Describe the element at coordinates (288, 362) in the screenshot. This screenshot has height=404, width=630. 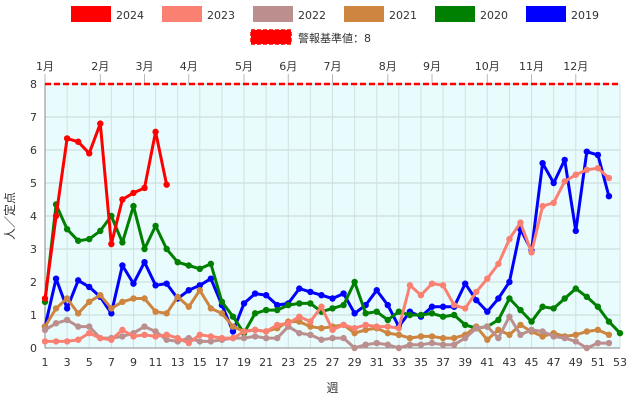
I see `x-tick-label: 23` at that location.